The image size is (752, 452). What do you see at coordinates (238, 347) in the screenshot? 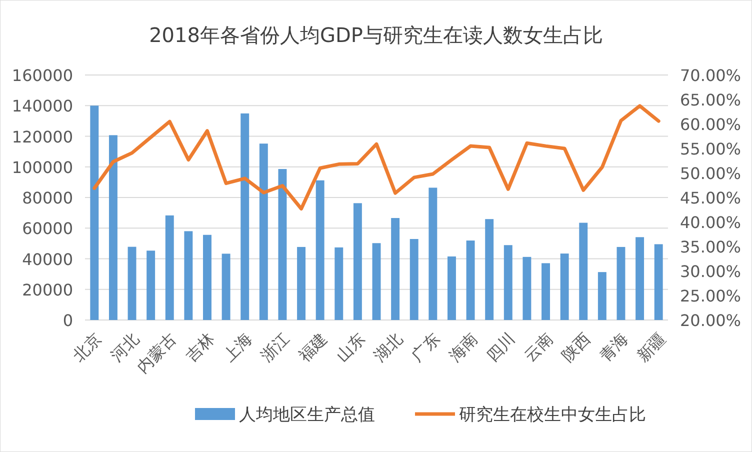
I see `x-tick-label: 上海` at bounding box center [238, 347].